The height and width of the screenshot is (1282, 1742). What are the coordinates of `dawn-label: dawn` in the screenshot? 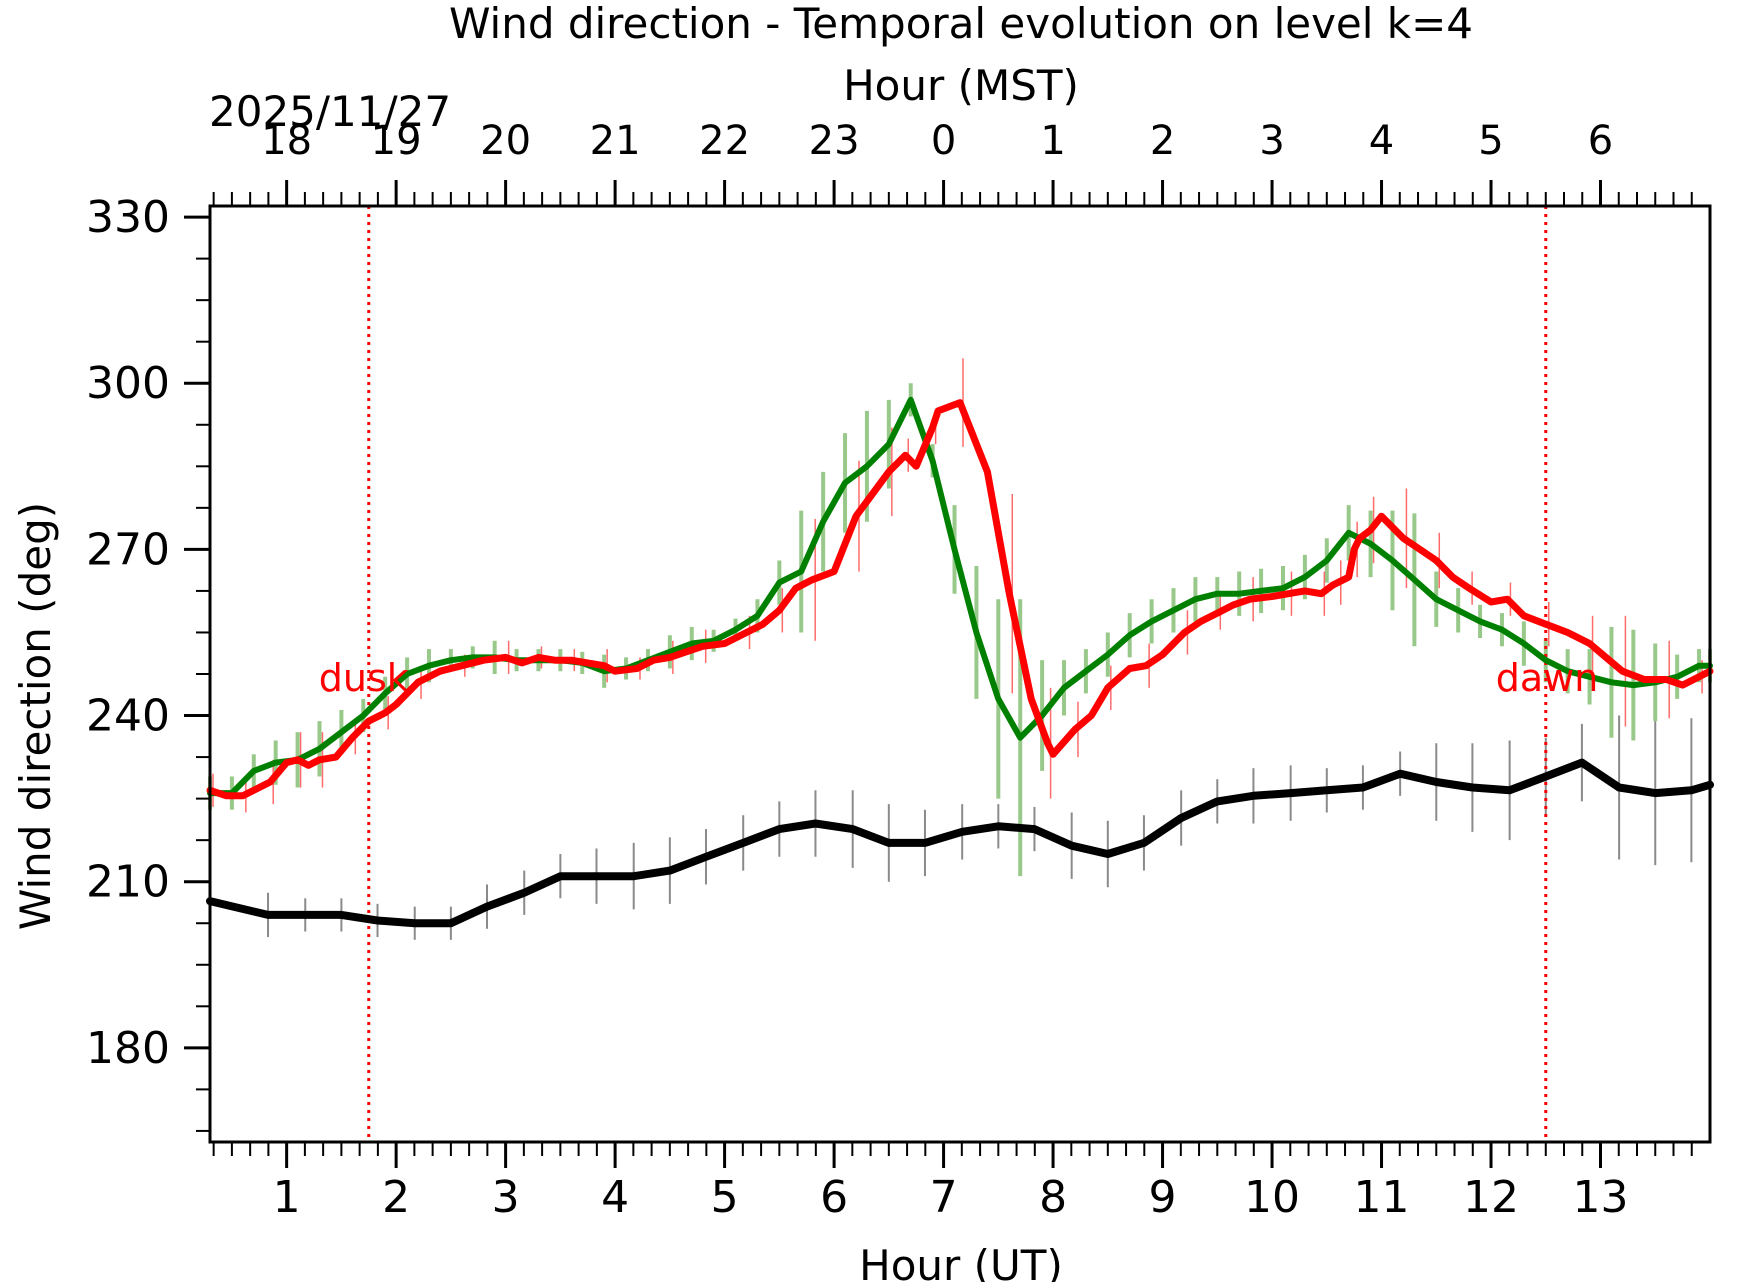 It's located at (1547, 678).